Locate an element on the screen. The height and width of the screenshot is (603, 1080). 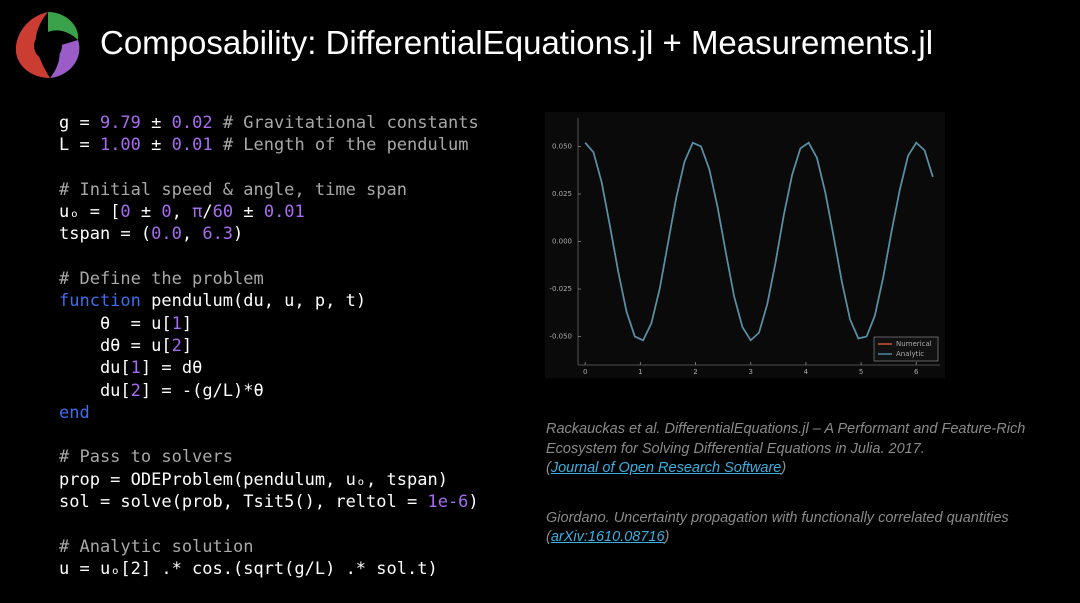
code-token: # Initial speed & angle, time span is located at coordinates (233, 189).